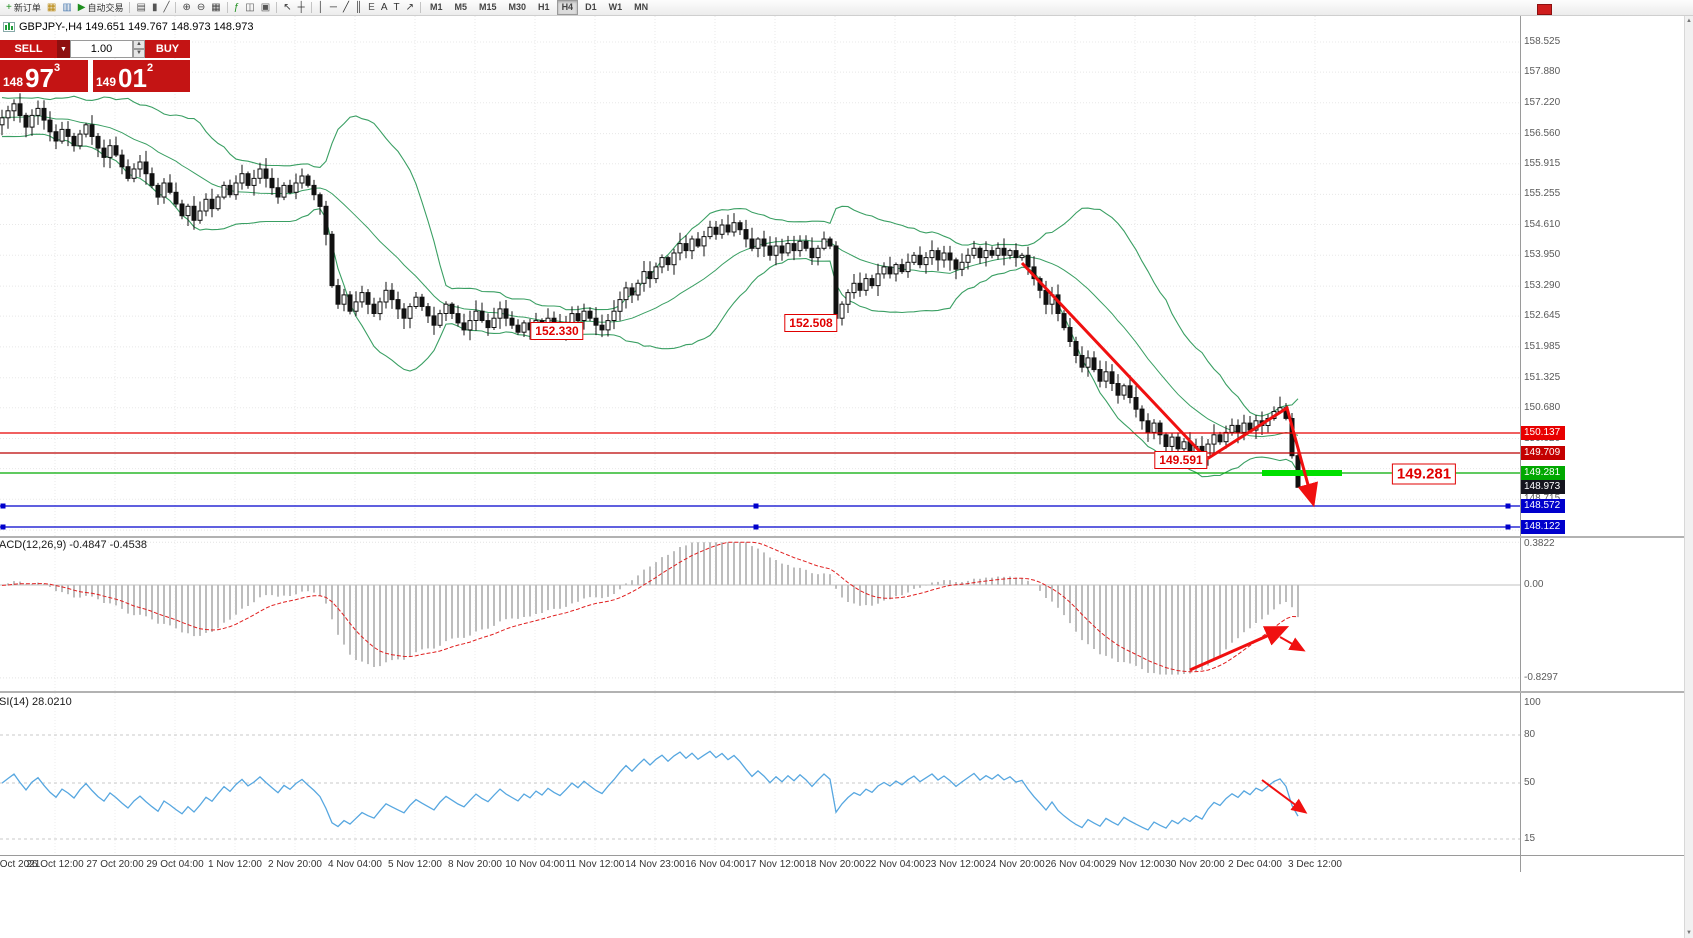 The image size is (1693, 938). Describe the element at coordinates (1543, 453) in the screenshot. I see `price-tag: 149.709` at that location.